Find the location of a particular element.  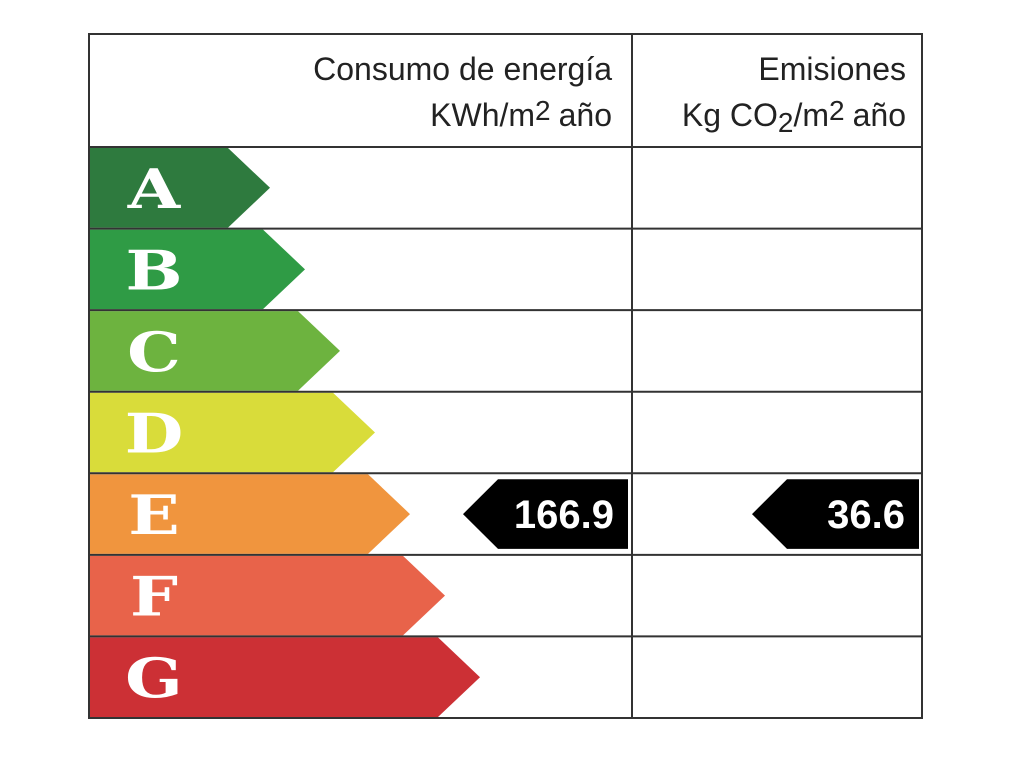

class-letter: E is located at coordinates (153, 516).